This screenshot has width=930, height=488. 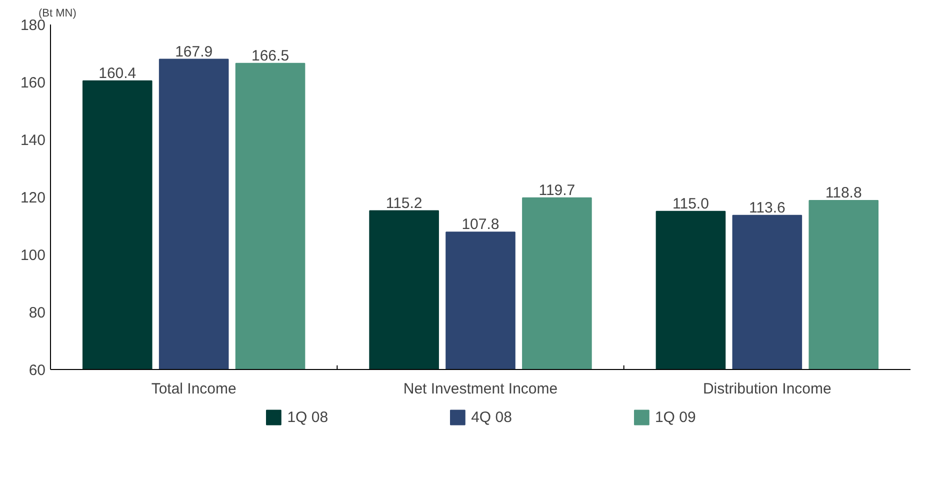 What do you see at coordinates (767, 389) in the screenshot?
I see `x-tick-label: Distribution Income` at bounding box center [767, 389].